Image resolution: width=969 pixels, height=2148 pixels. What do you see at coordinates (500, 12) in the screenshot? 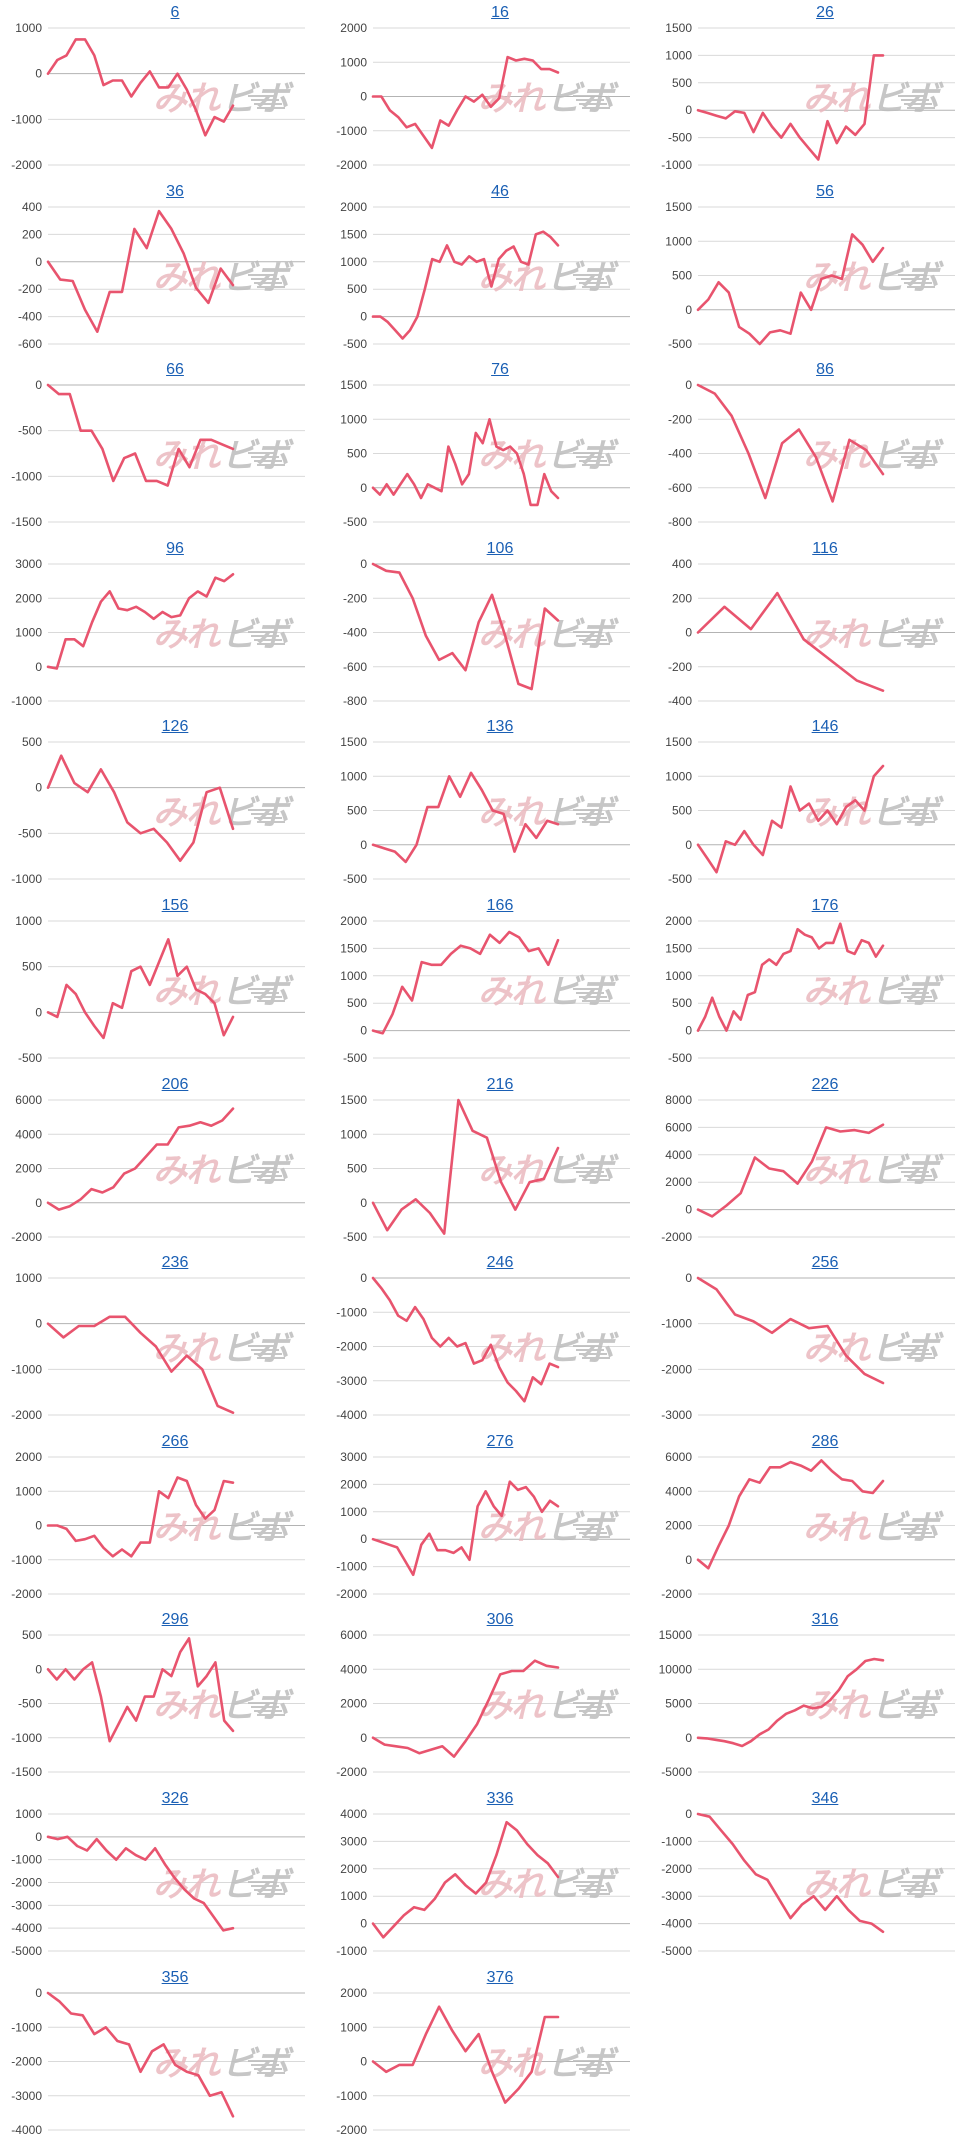
I see `chart-title-link: 16` at bounding box center [500, 12].